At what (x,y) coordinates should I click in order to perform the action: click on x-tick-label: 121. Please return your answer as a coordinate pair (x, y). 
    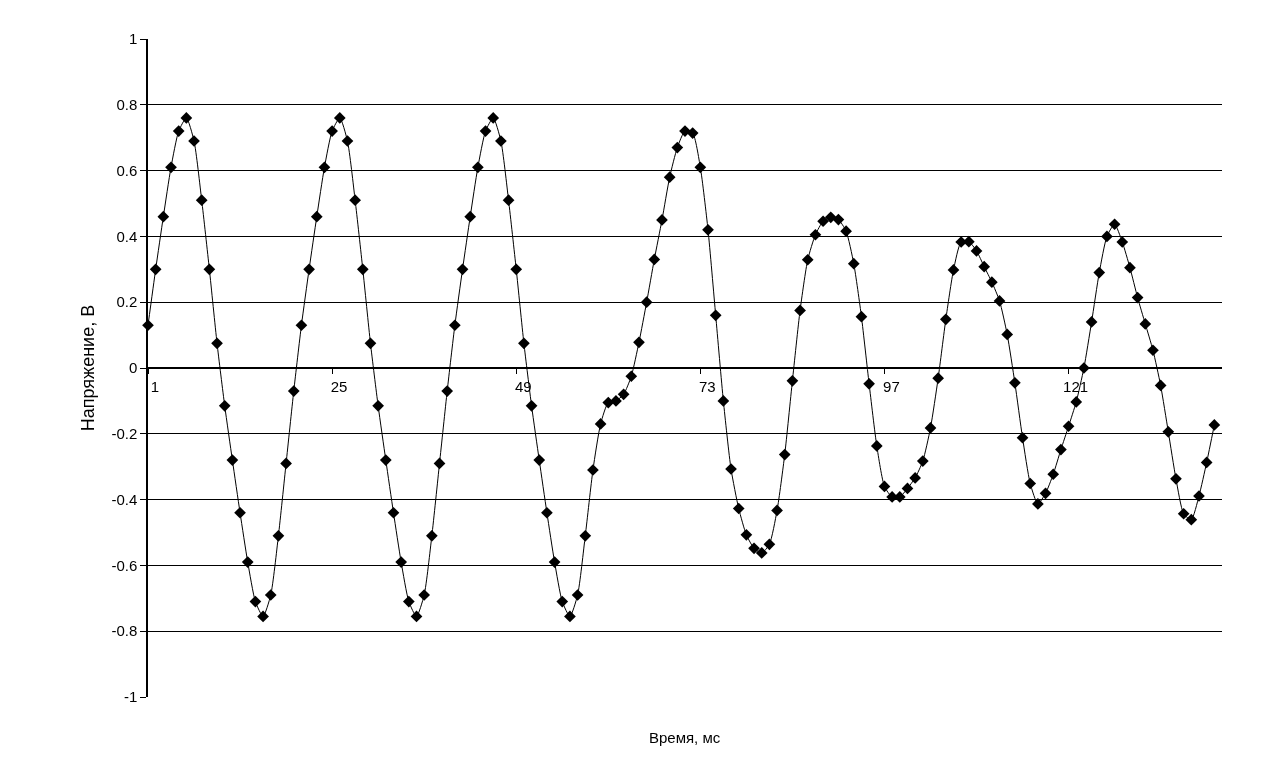
    Looking at the image, I should click on (1076, 386).